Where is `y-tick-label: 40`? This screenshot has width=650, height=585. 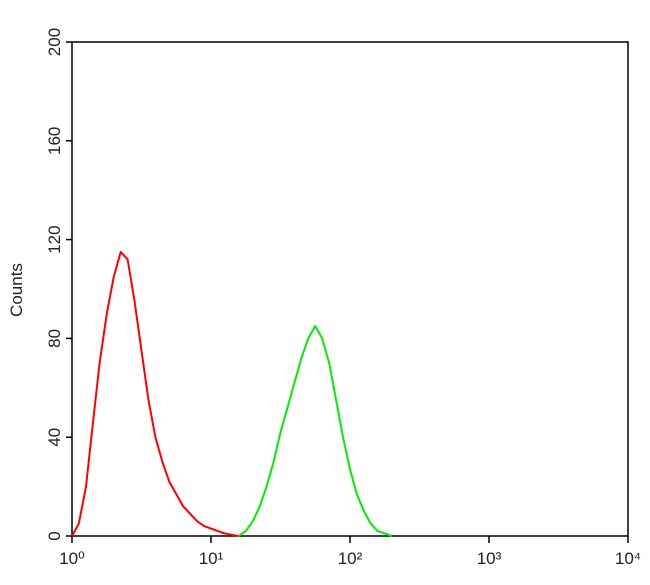
y-tick-label: 40 is located at coordinates (54, 437).